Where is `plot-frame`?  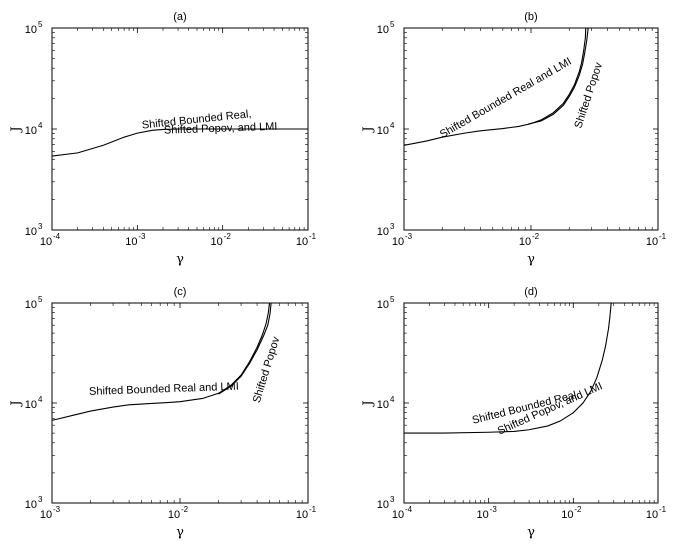 plot-frame is located at coordinates (180, 403).